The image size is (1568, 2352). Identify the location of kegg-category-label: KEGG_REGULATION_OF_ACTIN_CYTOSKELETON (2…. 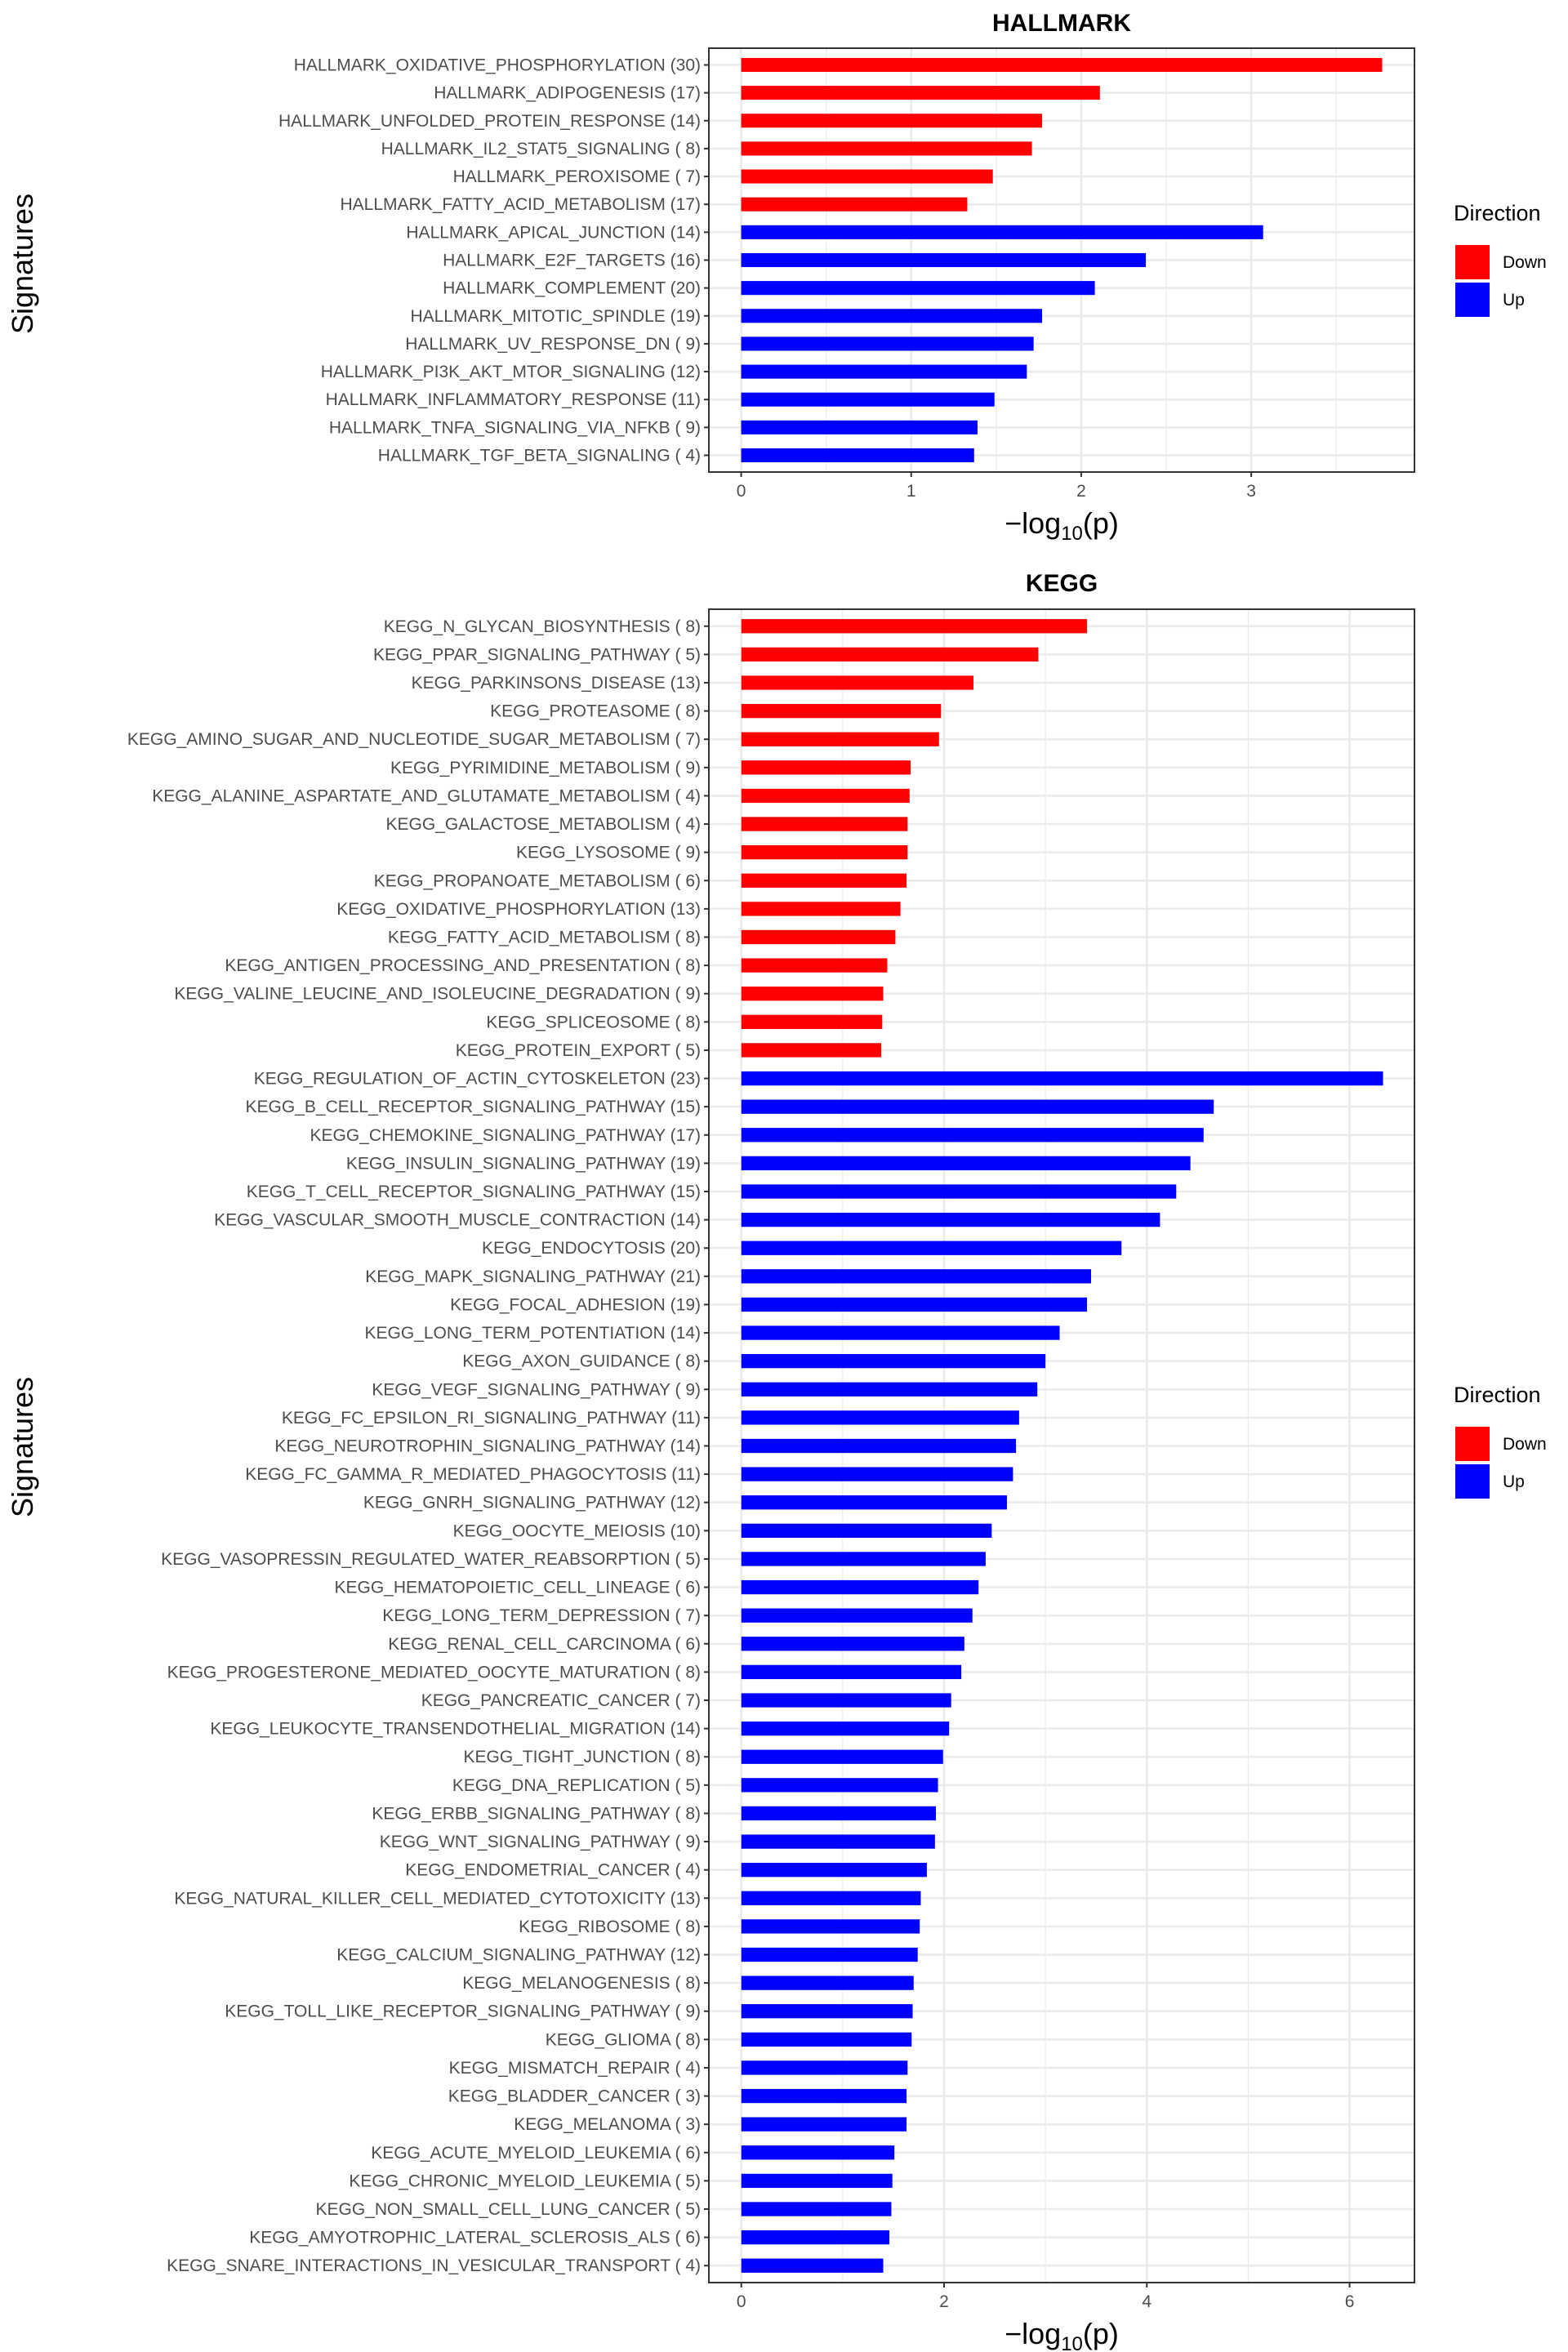
(478, 1079).